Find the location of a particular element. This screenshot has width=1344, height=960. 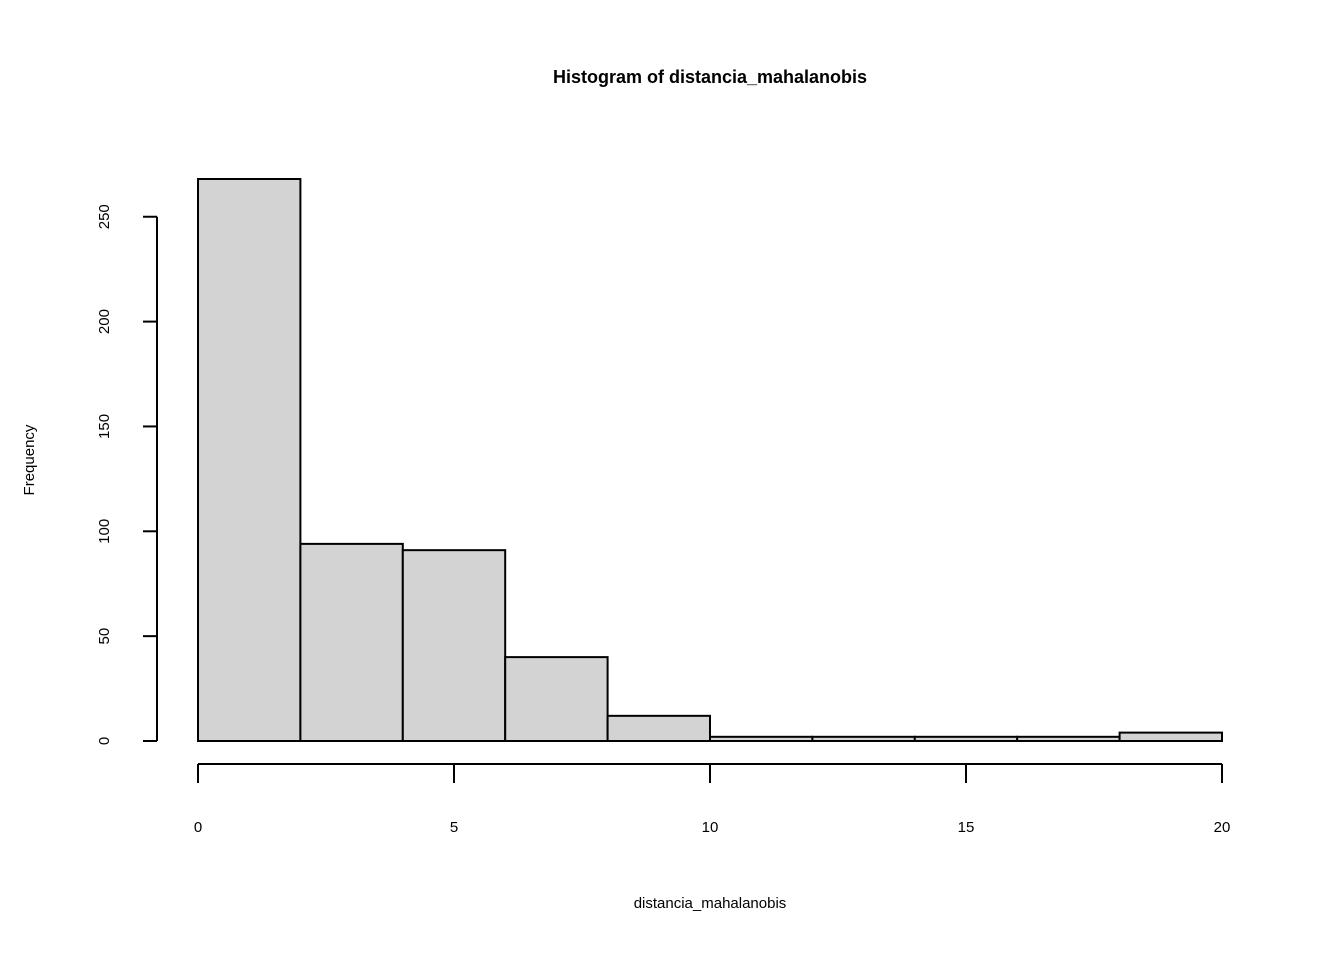

chart-title: Histogram of distancia_mahalanobis is located at coordinates (710, 77).